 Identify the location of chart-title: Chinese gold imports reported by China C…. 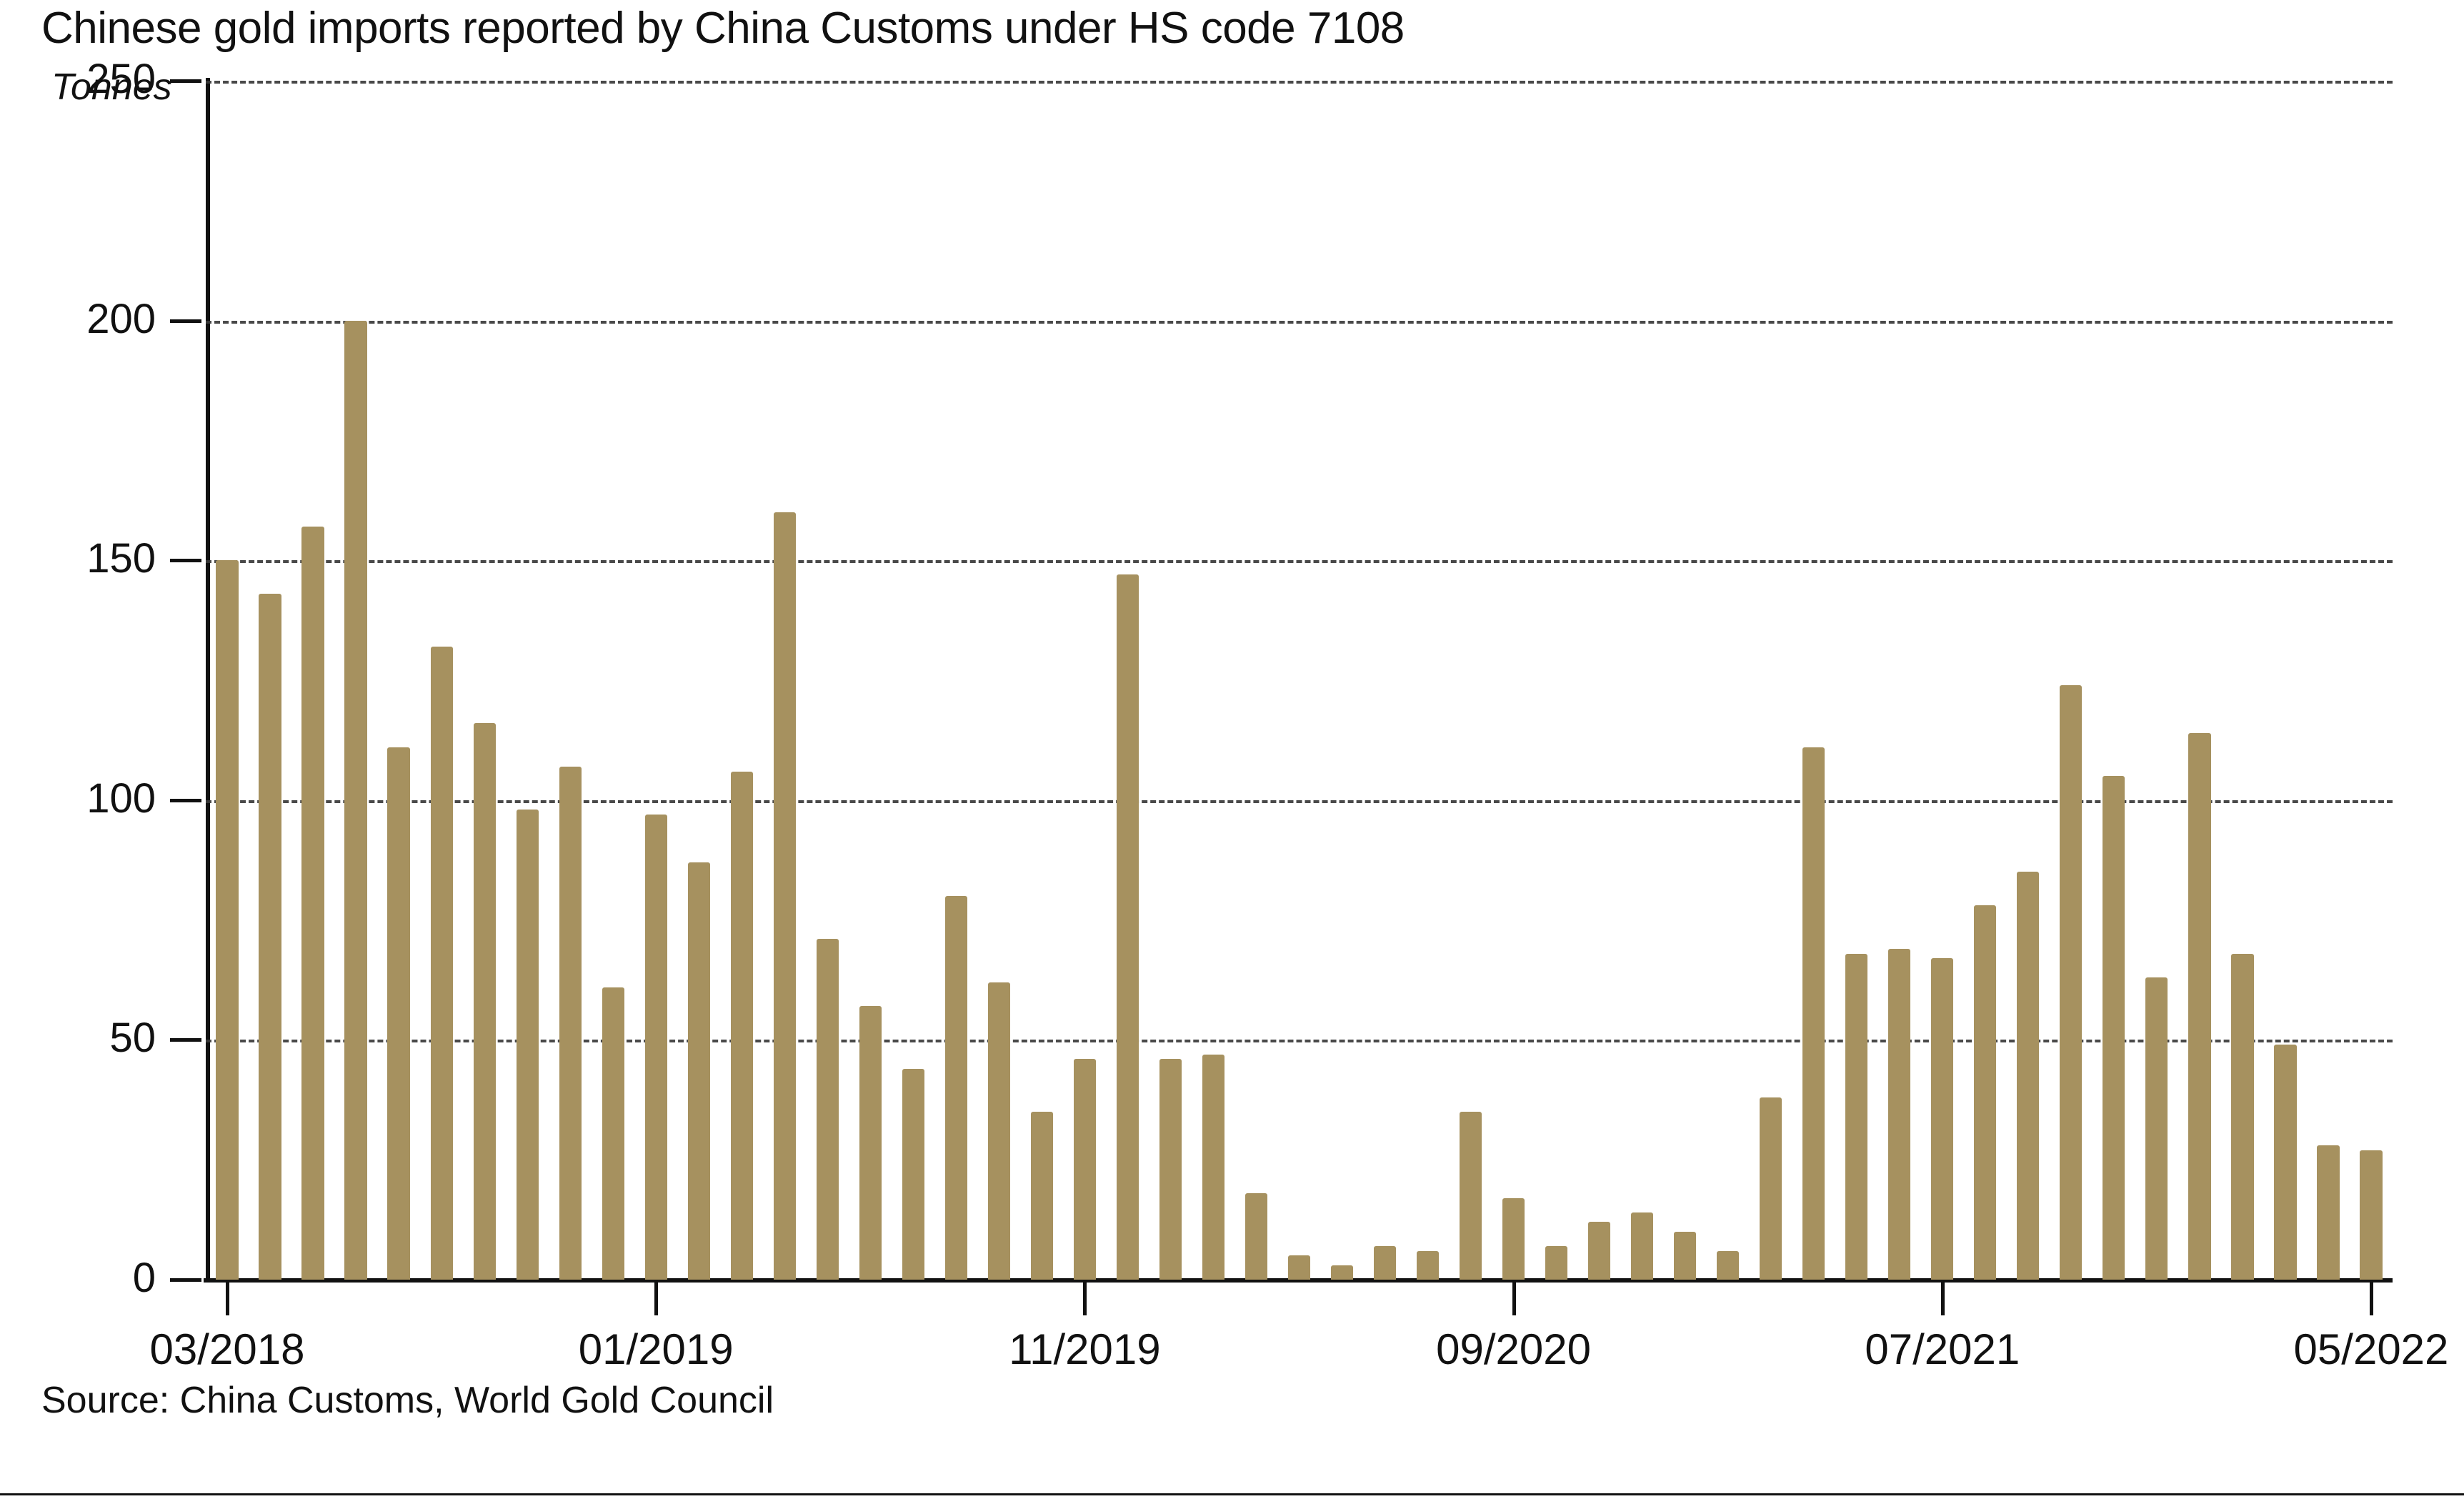
(723, 28).